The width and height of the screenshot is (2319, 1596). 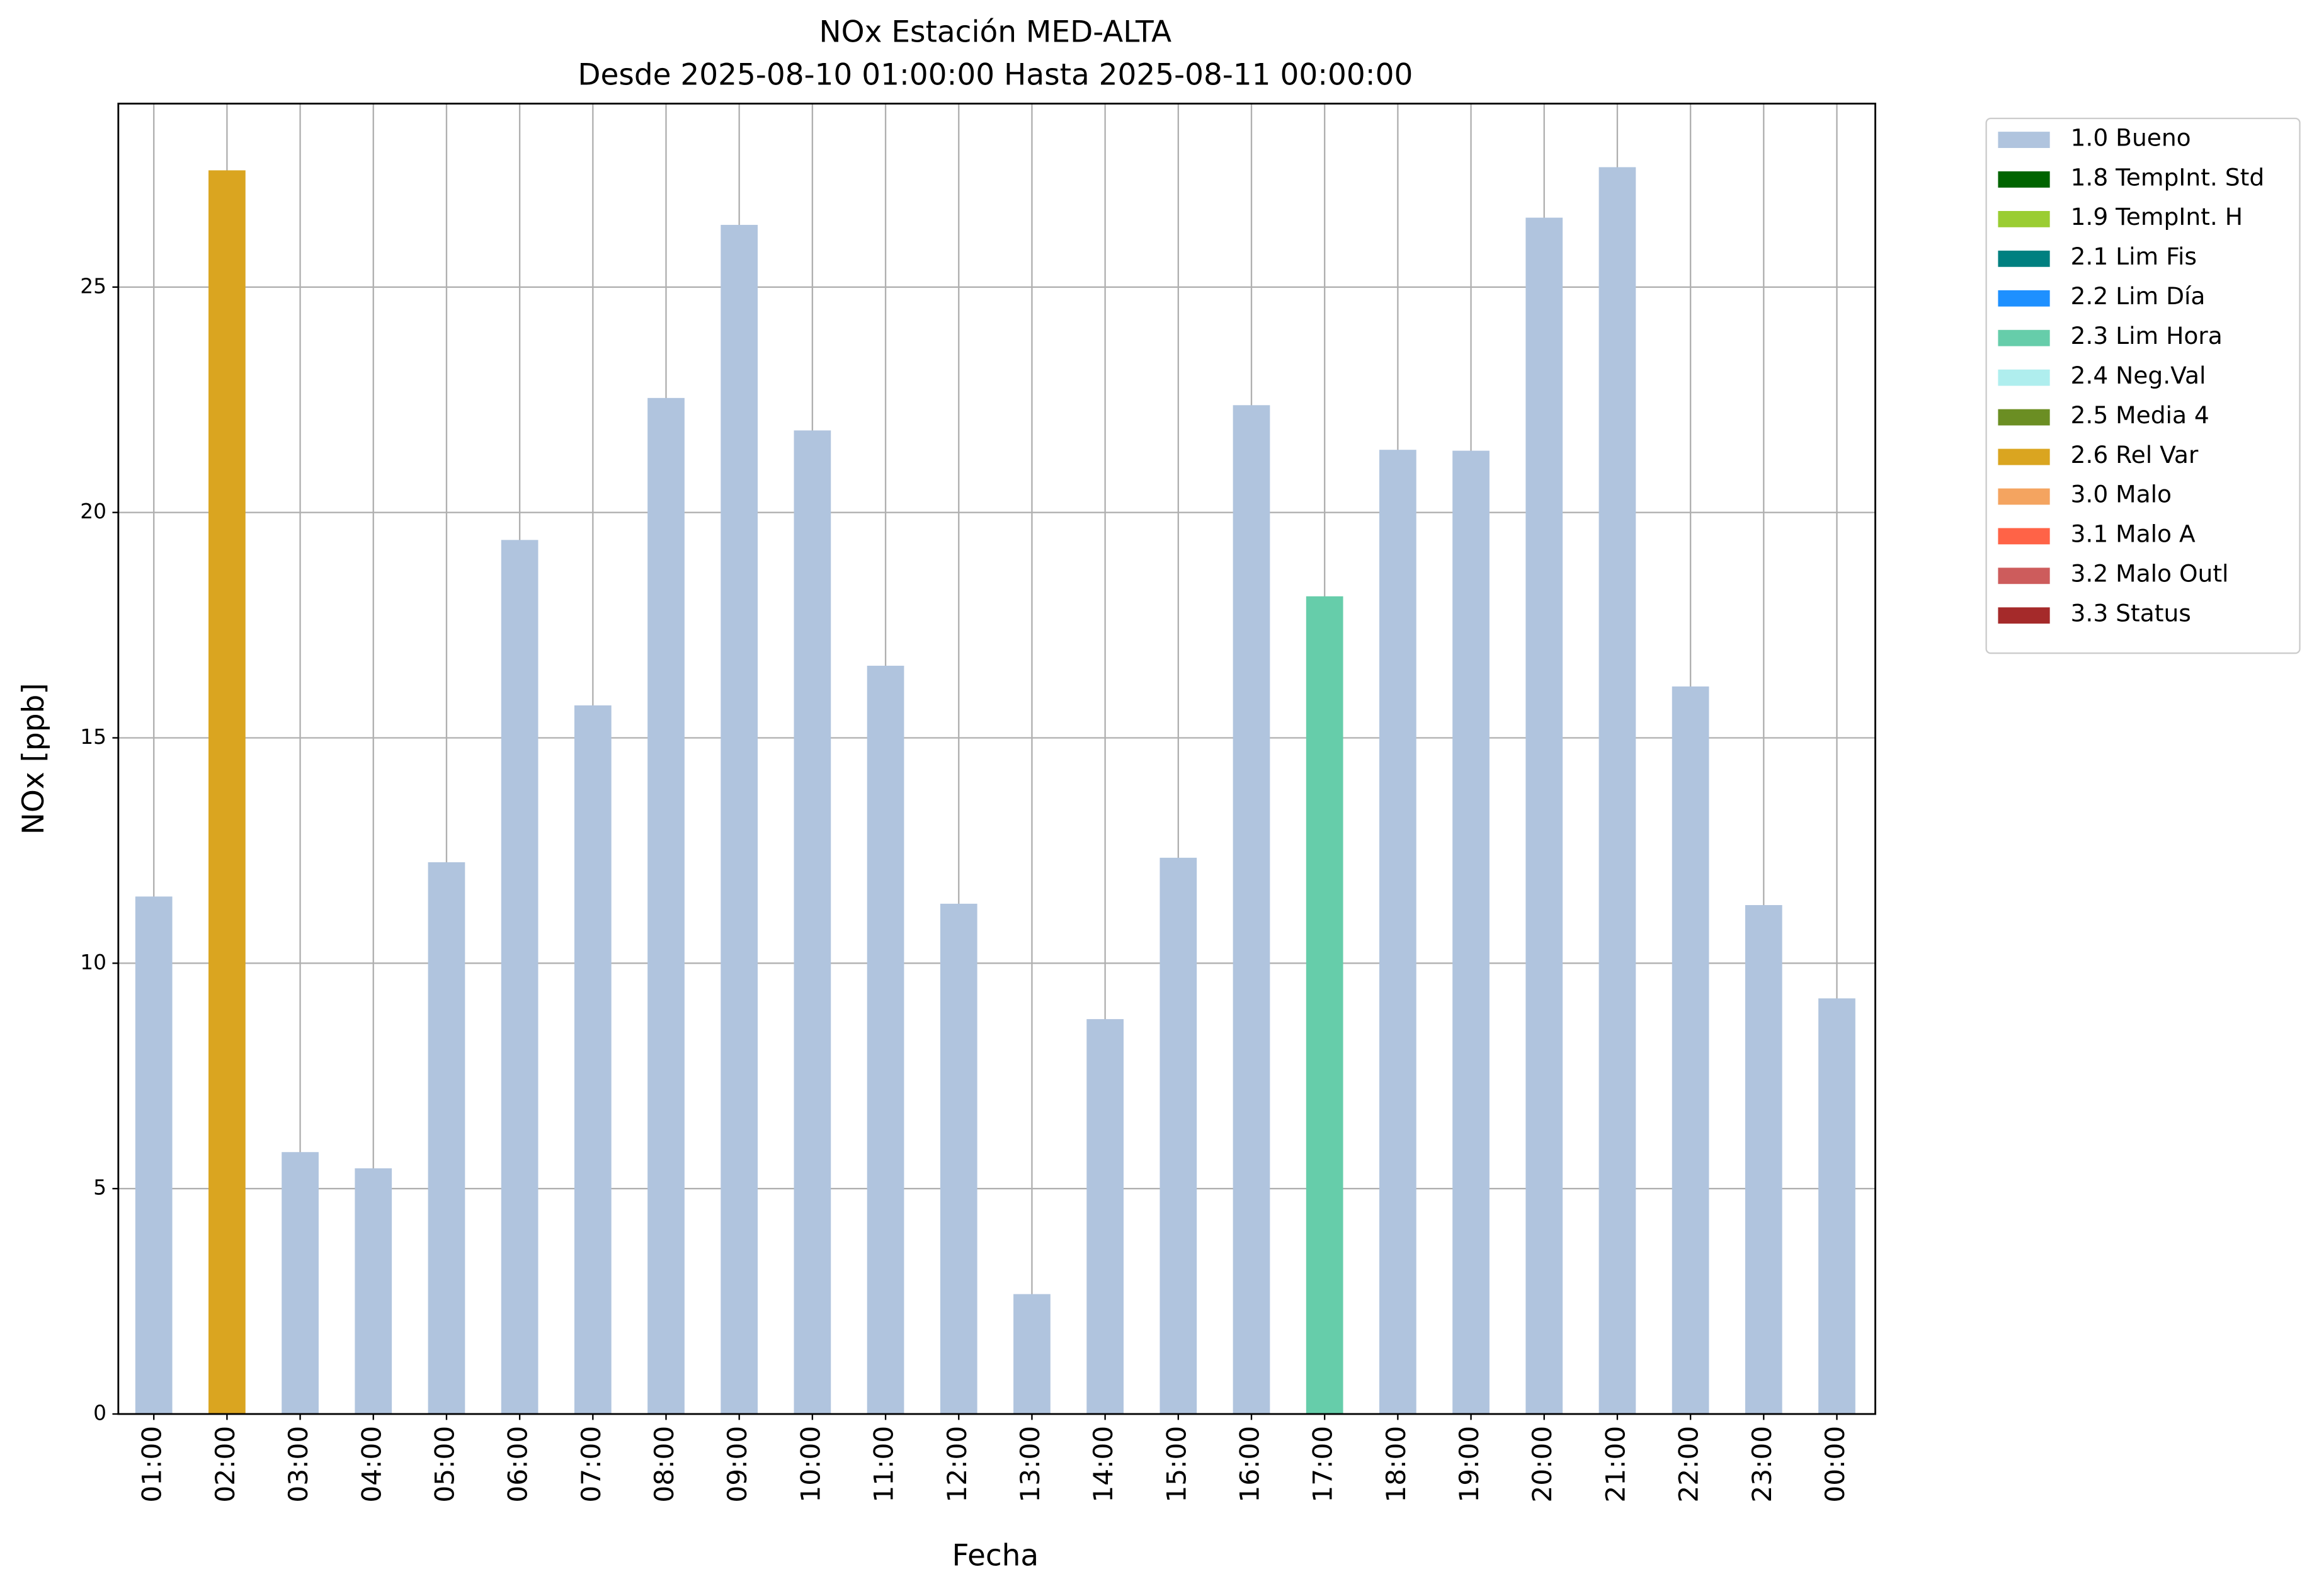 What do you see at coordinates (2138, 375) in the screenshot?
I see `legend-label: 2.4 Neg.Val` at bounding box center [2138, 375].